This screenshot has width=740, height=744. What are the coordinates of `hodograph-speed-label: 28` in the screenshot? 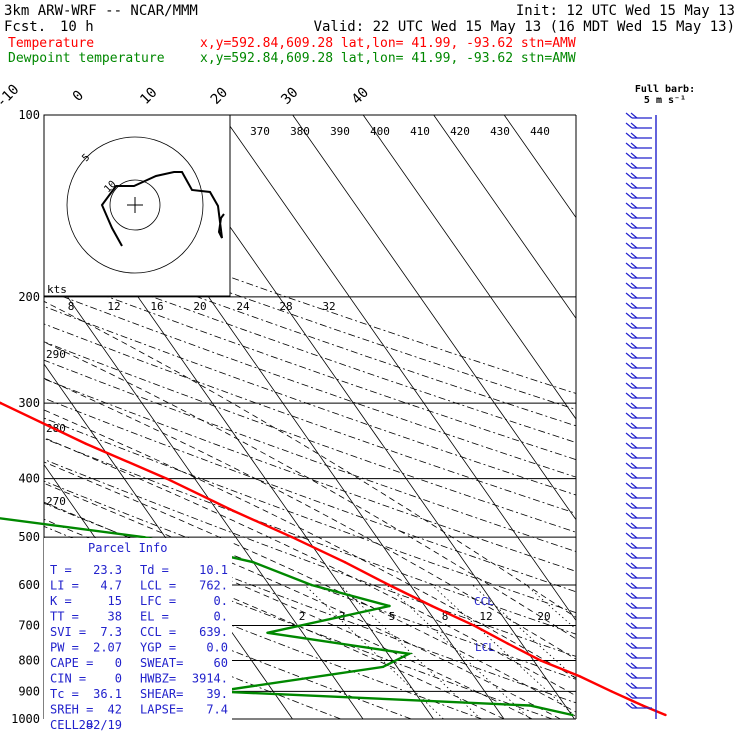 It's located at (285, 306).